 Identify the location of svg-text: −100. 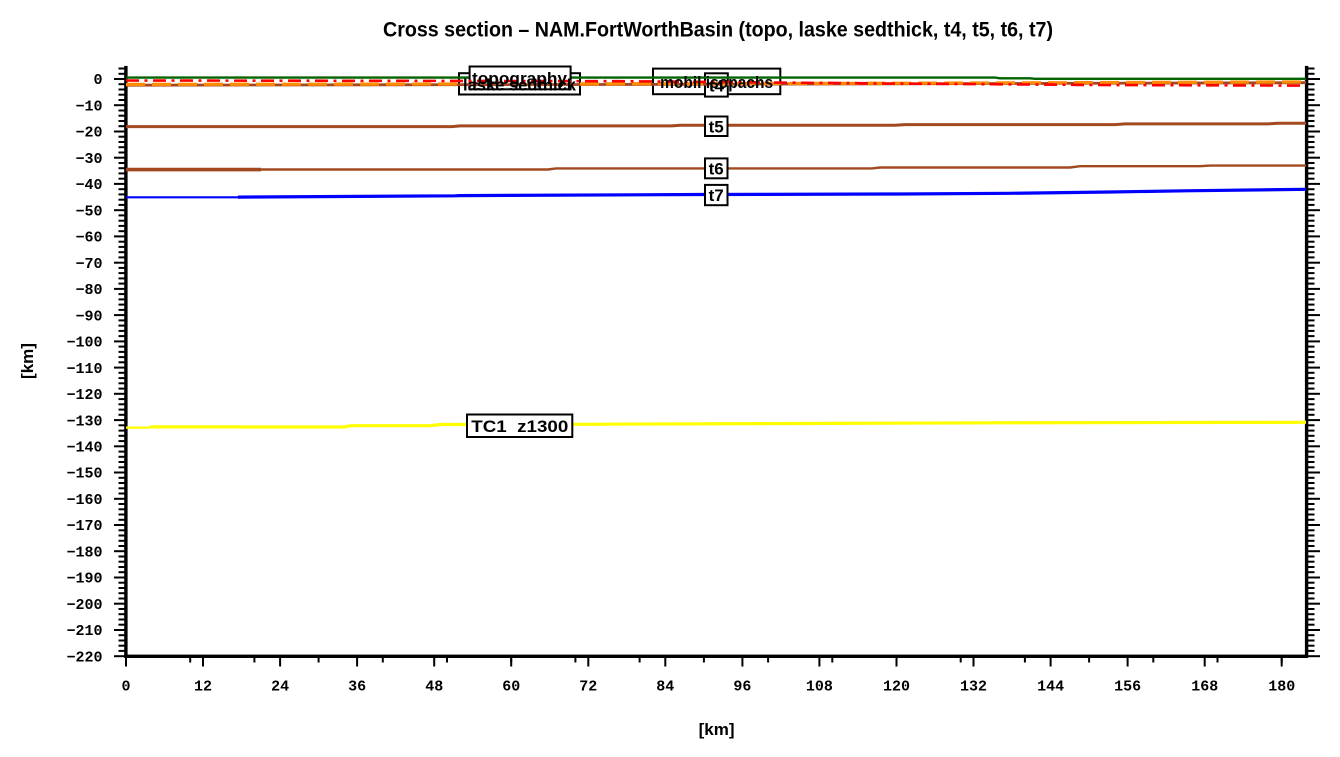
(84, 343).